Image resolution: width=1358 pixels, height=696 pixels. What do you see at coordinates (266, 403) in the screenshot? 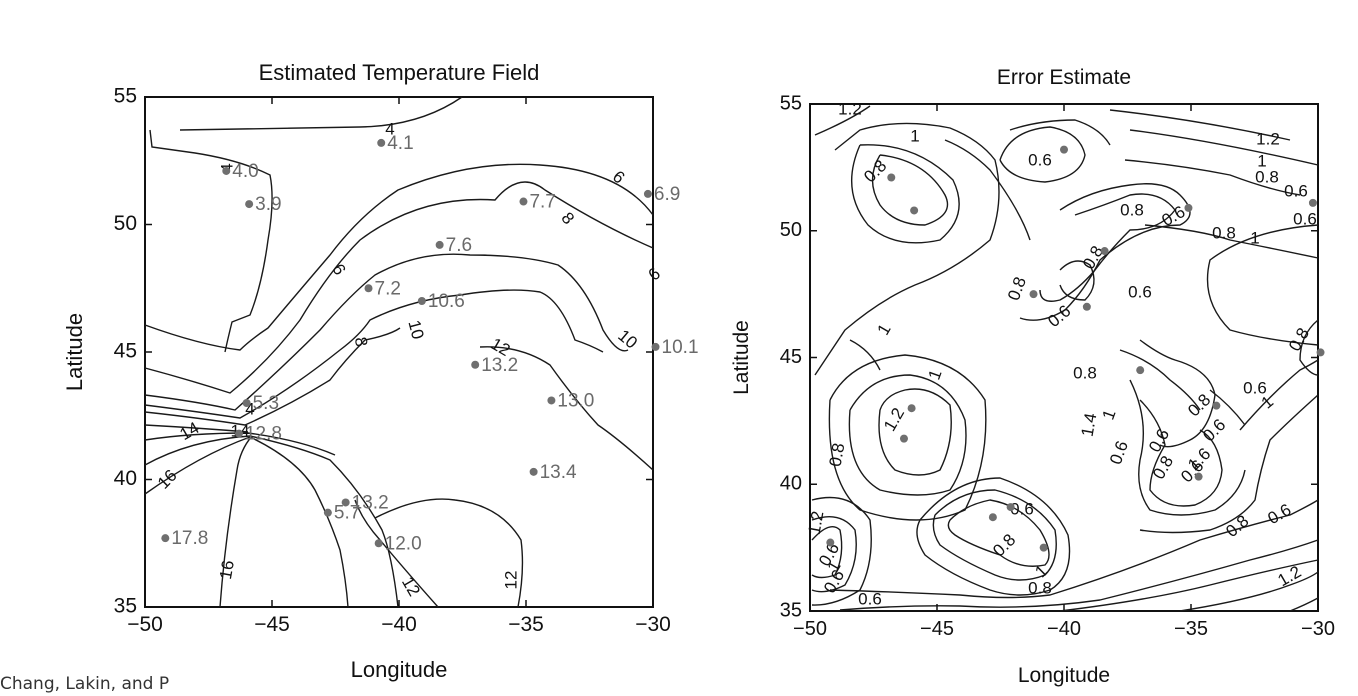
I see `data-point-label: 5.3` at bounding box center [266, 403].